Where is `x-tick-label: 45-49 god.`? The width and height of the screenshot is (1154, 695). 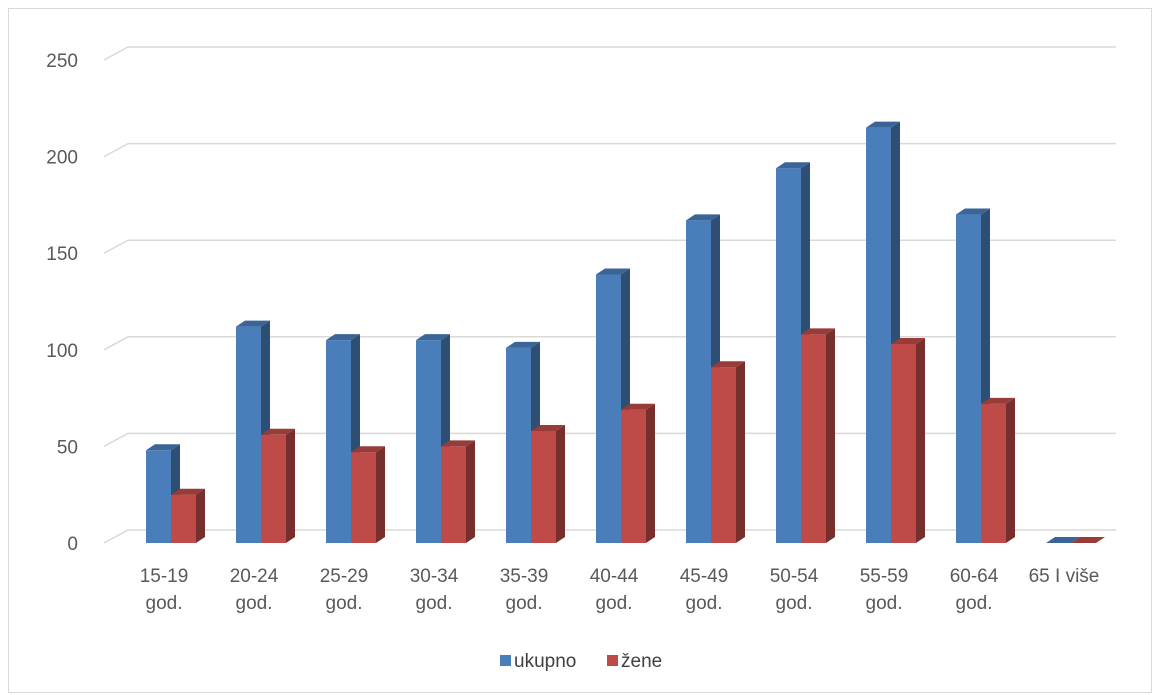
x-tick-label: 45-49 god. is located at coordinates (704, 590).